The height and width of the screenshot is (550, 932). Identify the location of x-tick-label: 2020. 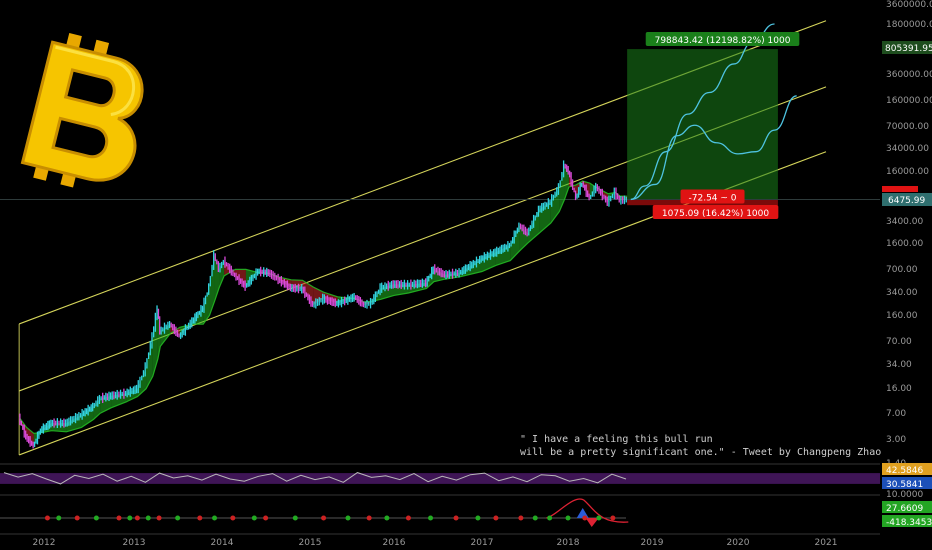
(738, 543).